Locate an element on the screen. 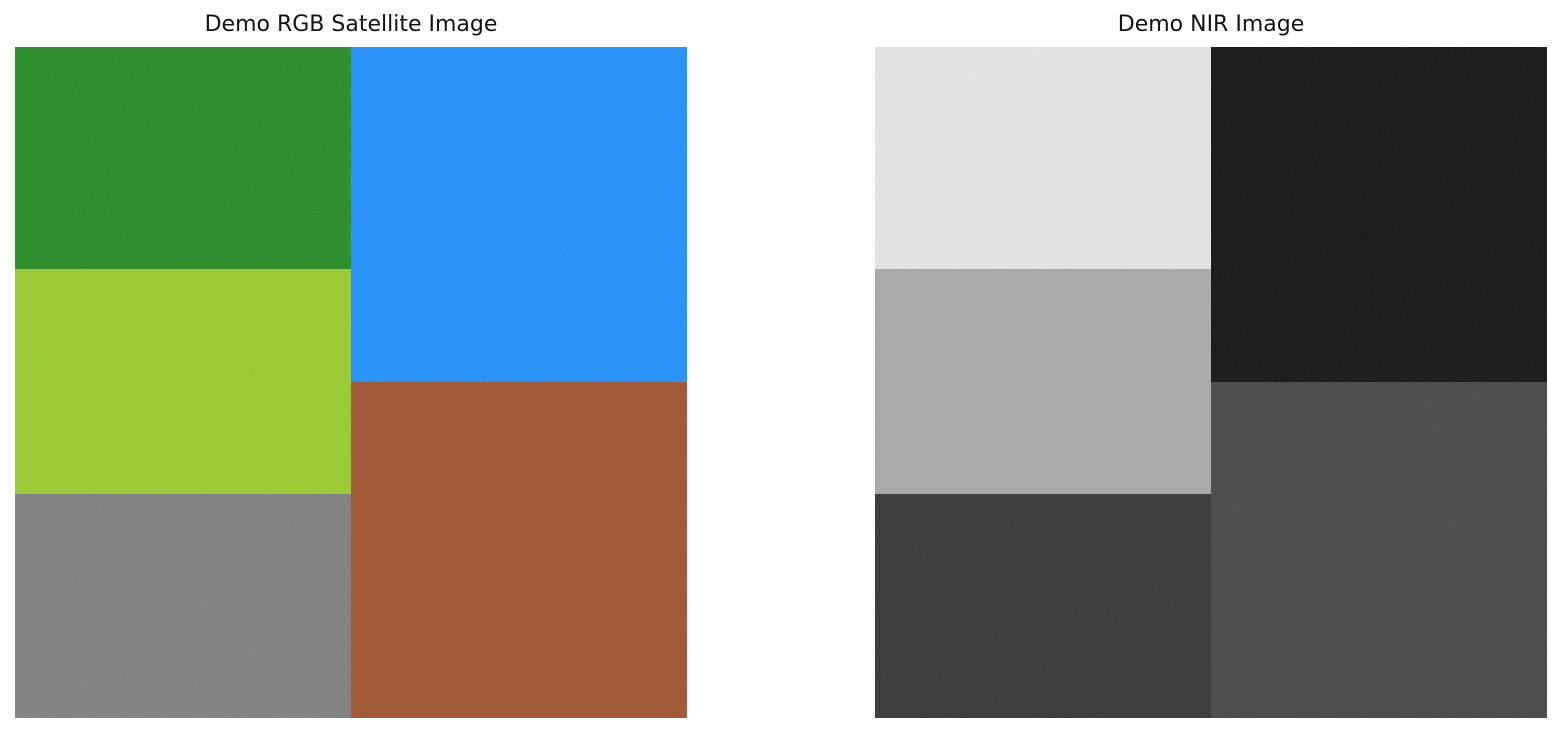 Image resolution: width=1561 pixels, height=733 pixels. nir-region-urban is located at coordinates (1043, 606).